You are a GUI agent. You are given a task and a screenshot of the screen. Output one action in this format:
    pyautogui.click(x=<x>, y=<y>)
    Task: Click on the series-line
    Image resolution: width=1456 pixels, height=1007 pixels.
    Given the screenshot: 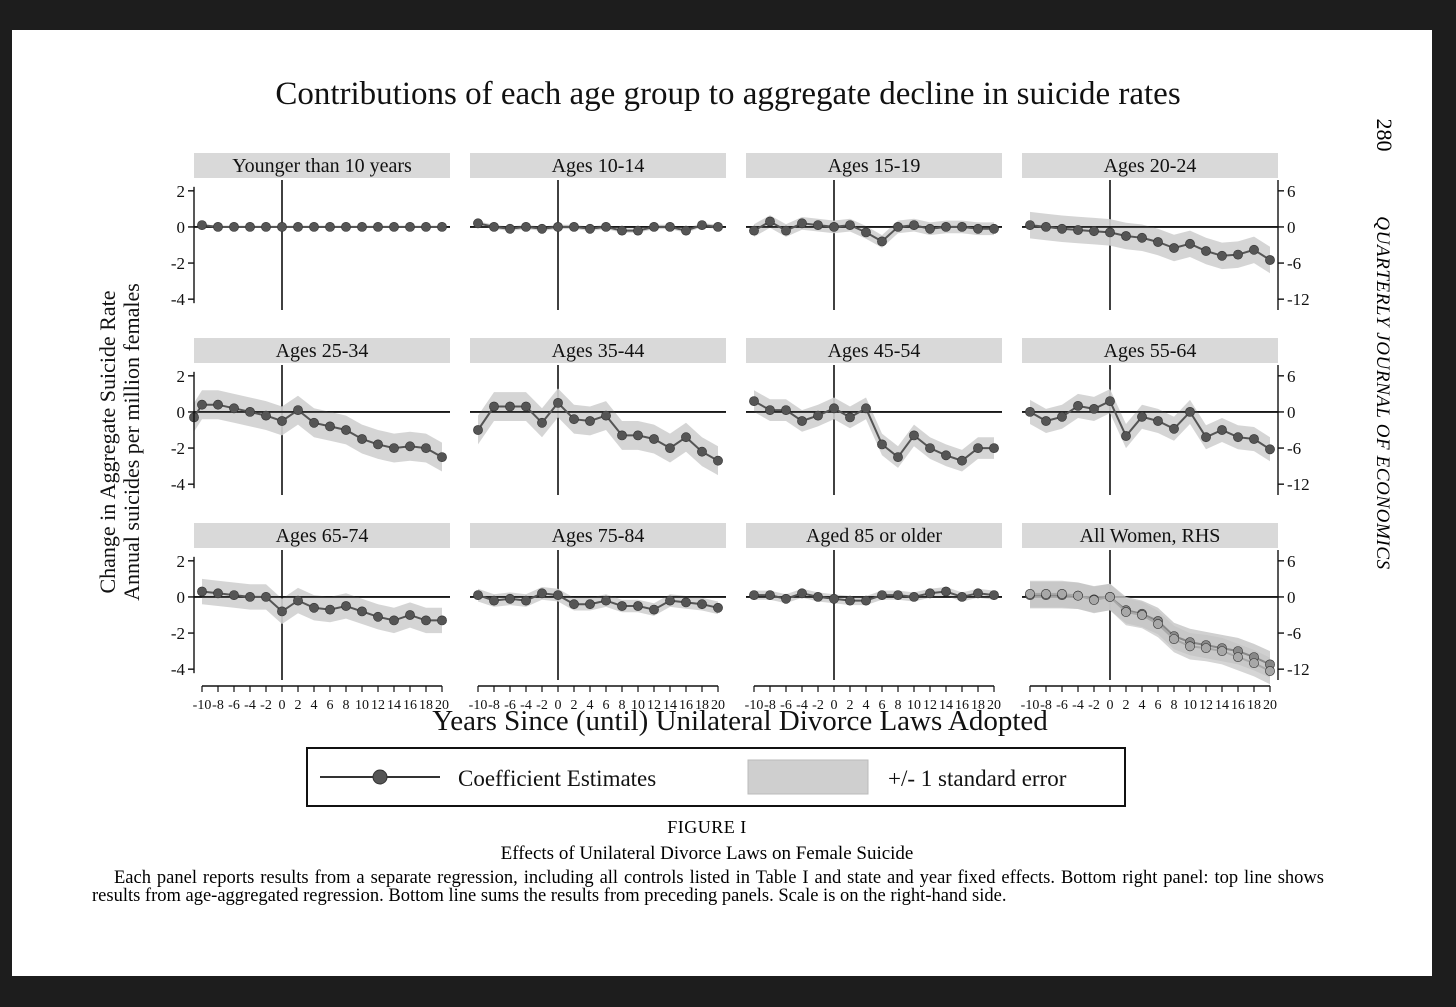 What is the action you would take?
    pyautogui.click(x=873, y=431)
    